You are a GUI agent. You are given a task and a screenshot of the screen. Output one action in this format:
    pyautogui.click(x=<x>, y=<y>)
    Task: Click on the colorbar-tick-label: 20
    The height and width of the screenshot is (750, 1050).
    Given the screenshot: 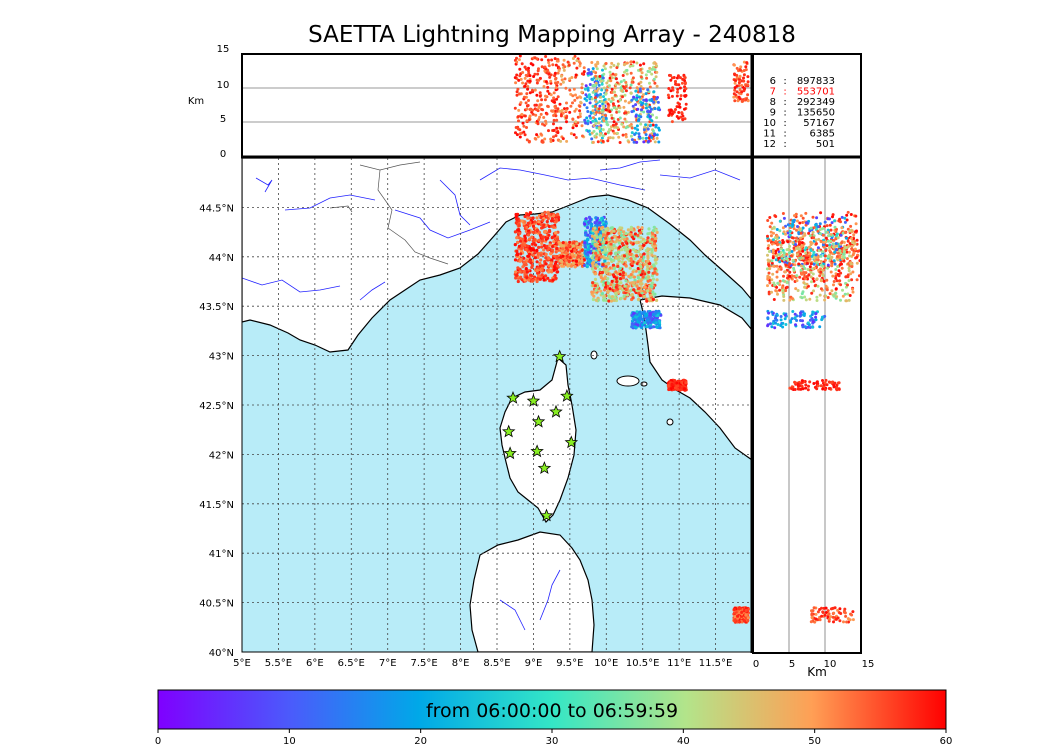 What is the action you would take?
    pyautogui.click(x=420, y=741)
    